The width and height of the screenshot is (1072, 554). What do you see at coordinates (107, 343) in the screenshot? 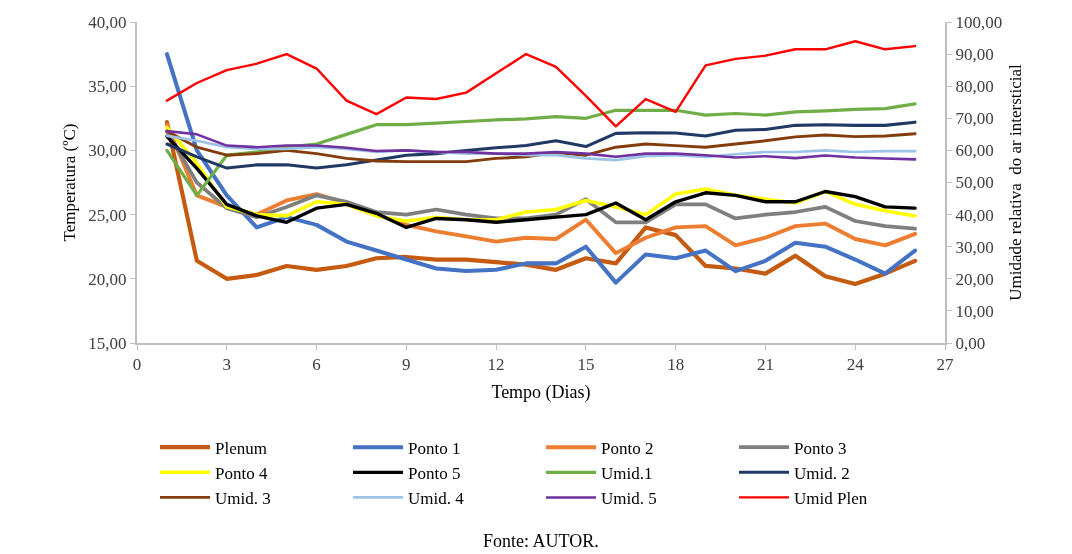
I see `y-tick-label: 15,00` at bounding box center [107, 343].